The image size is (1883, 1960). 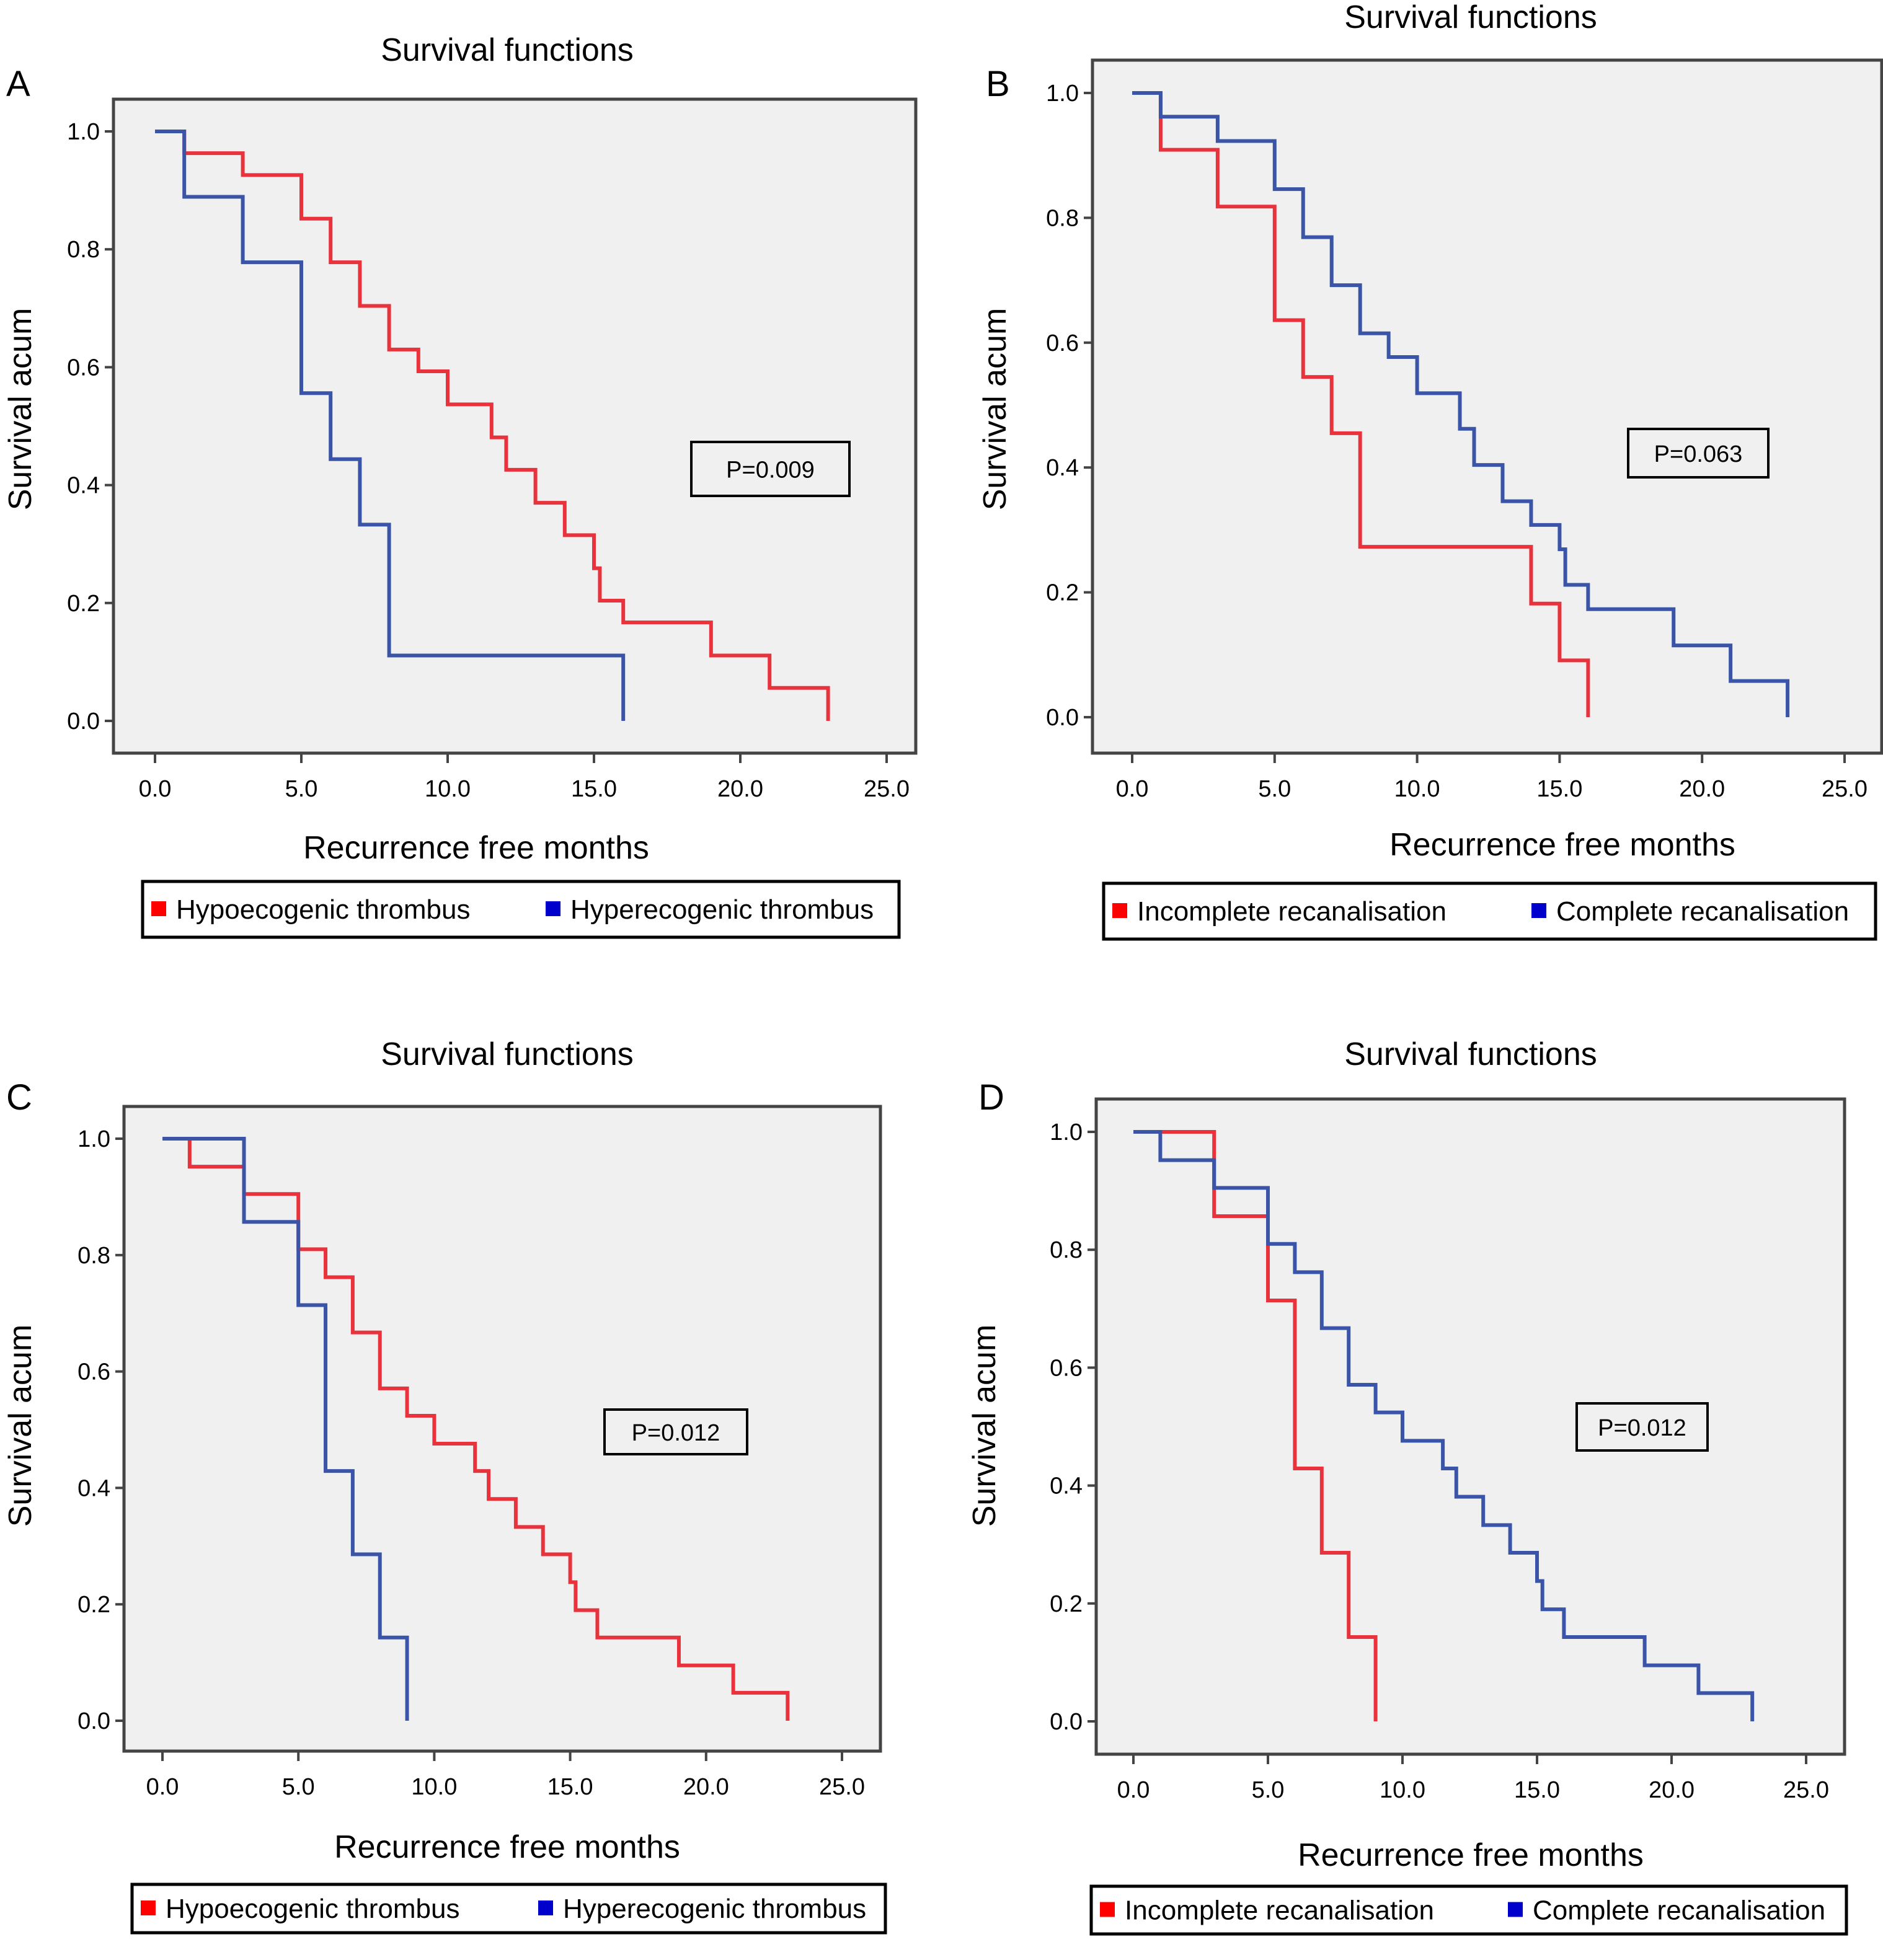 I want to click on panel-letter: A, so click(x=18, y=84).